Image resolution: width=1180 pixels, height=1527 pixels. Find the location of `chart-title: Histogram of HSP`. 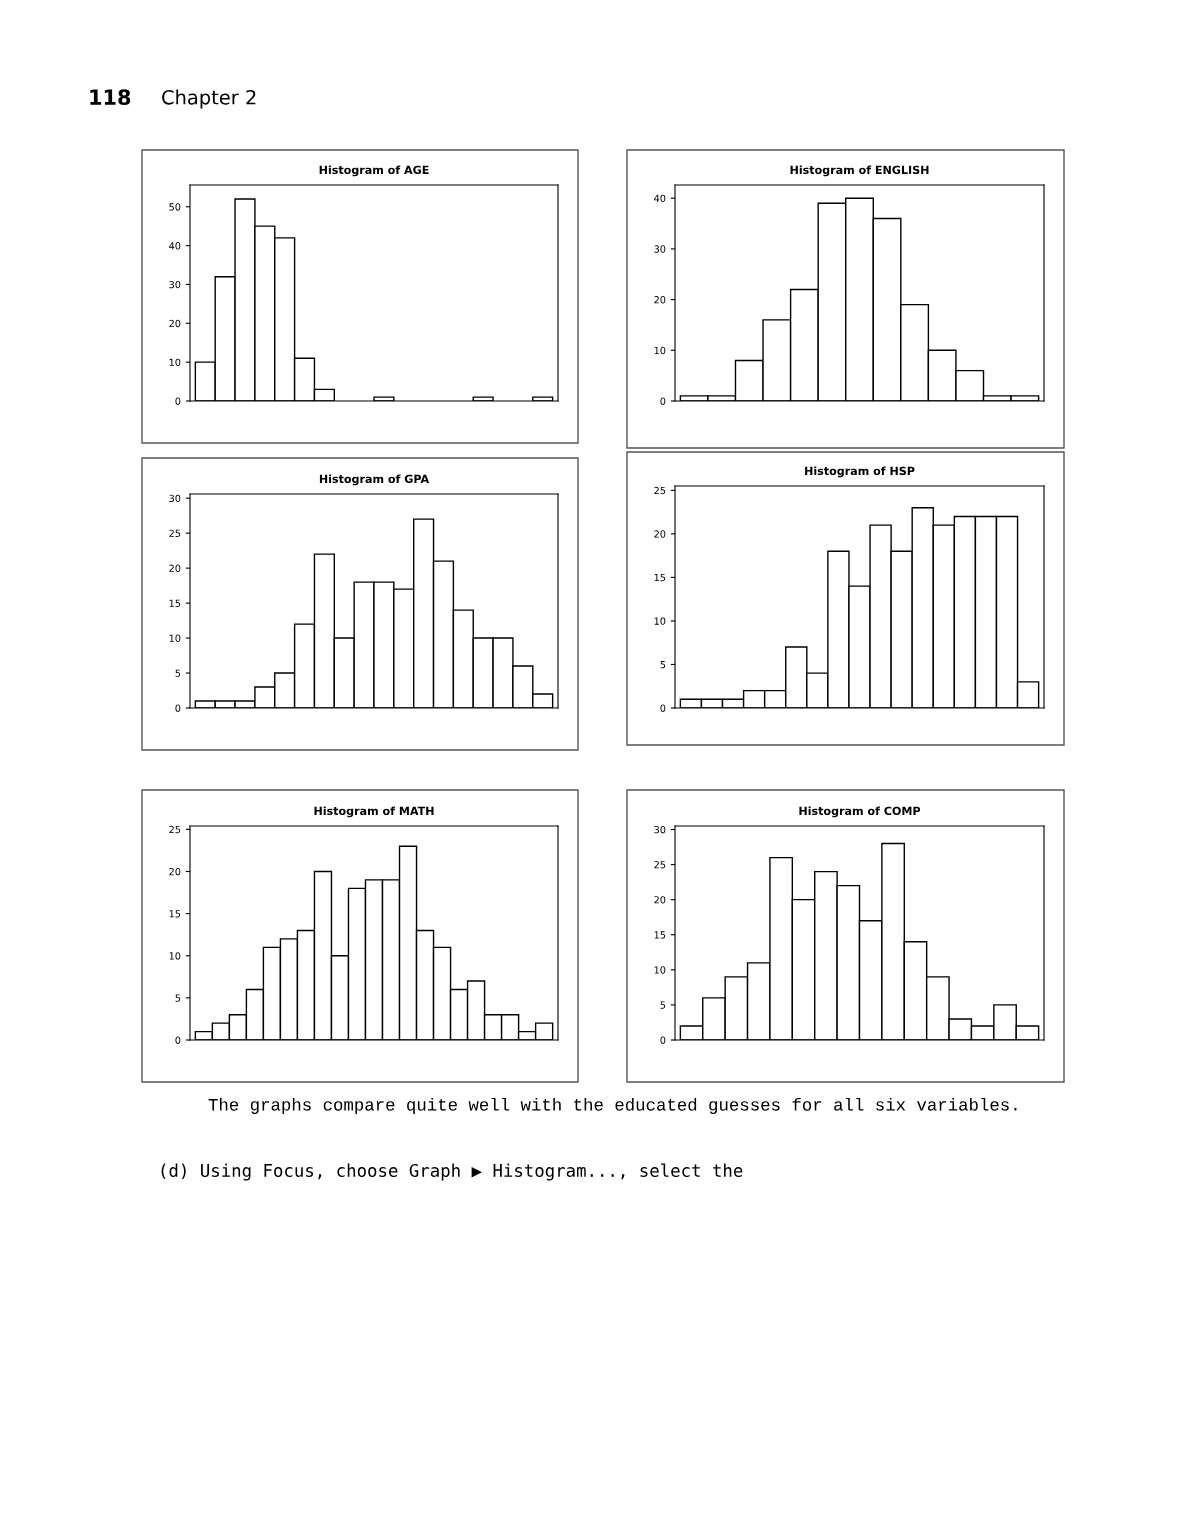

chart-title: Histogram of HSP is located at coordinates (860, 472).